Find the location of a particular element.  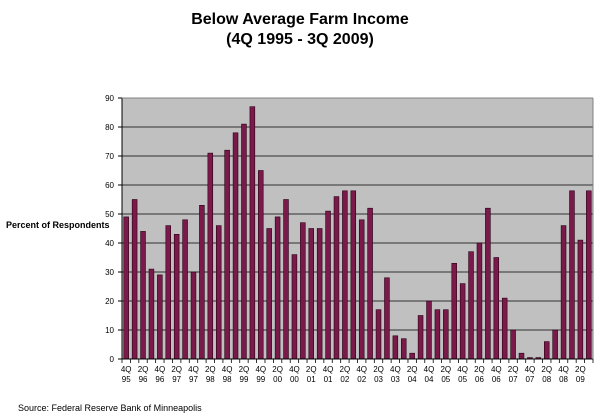

bar-2Q05 is located at coordinates (446, 334).